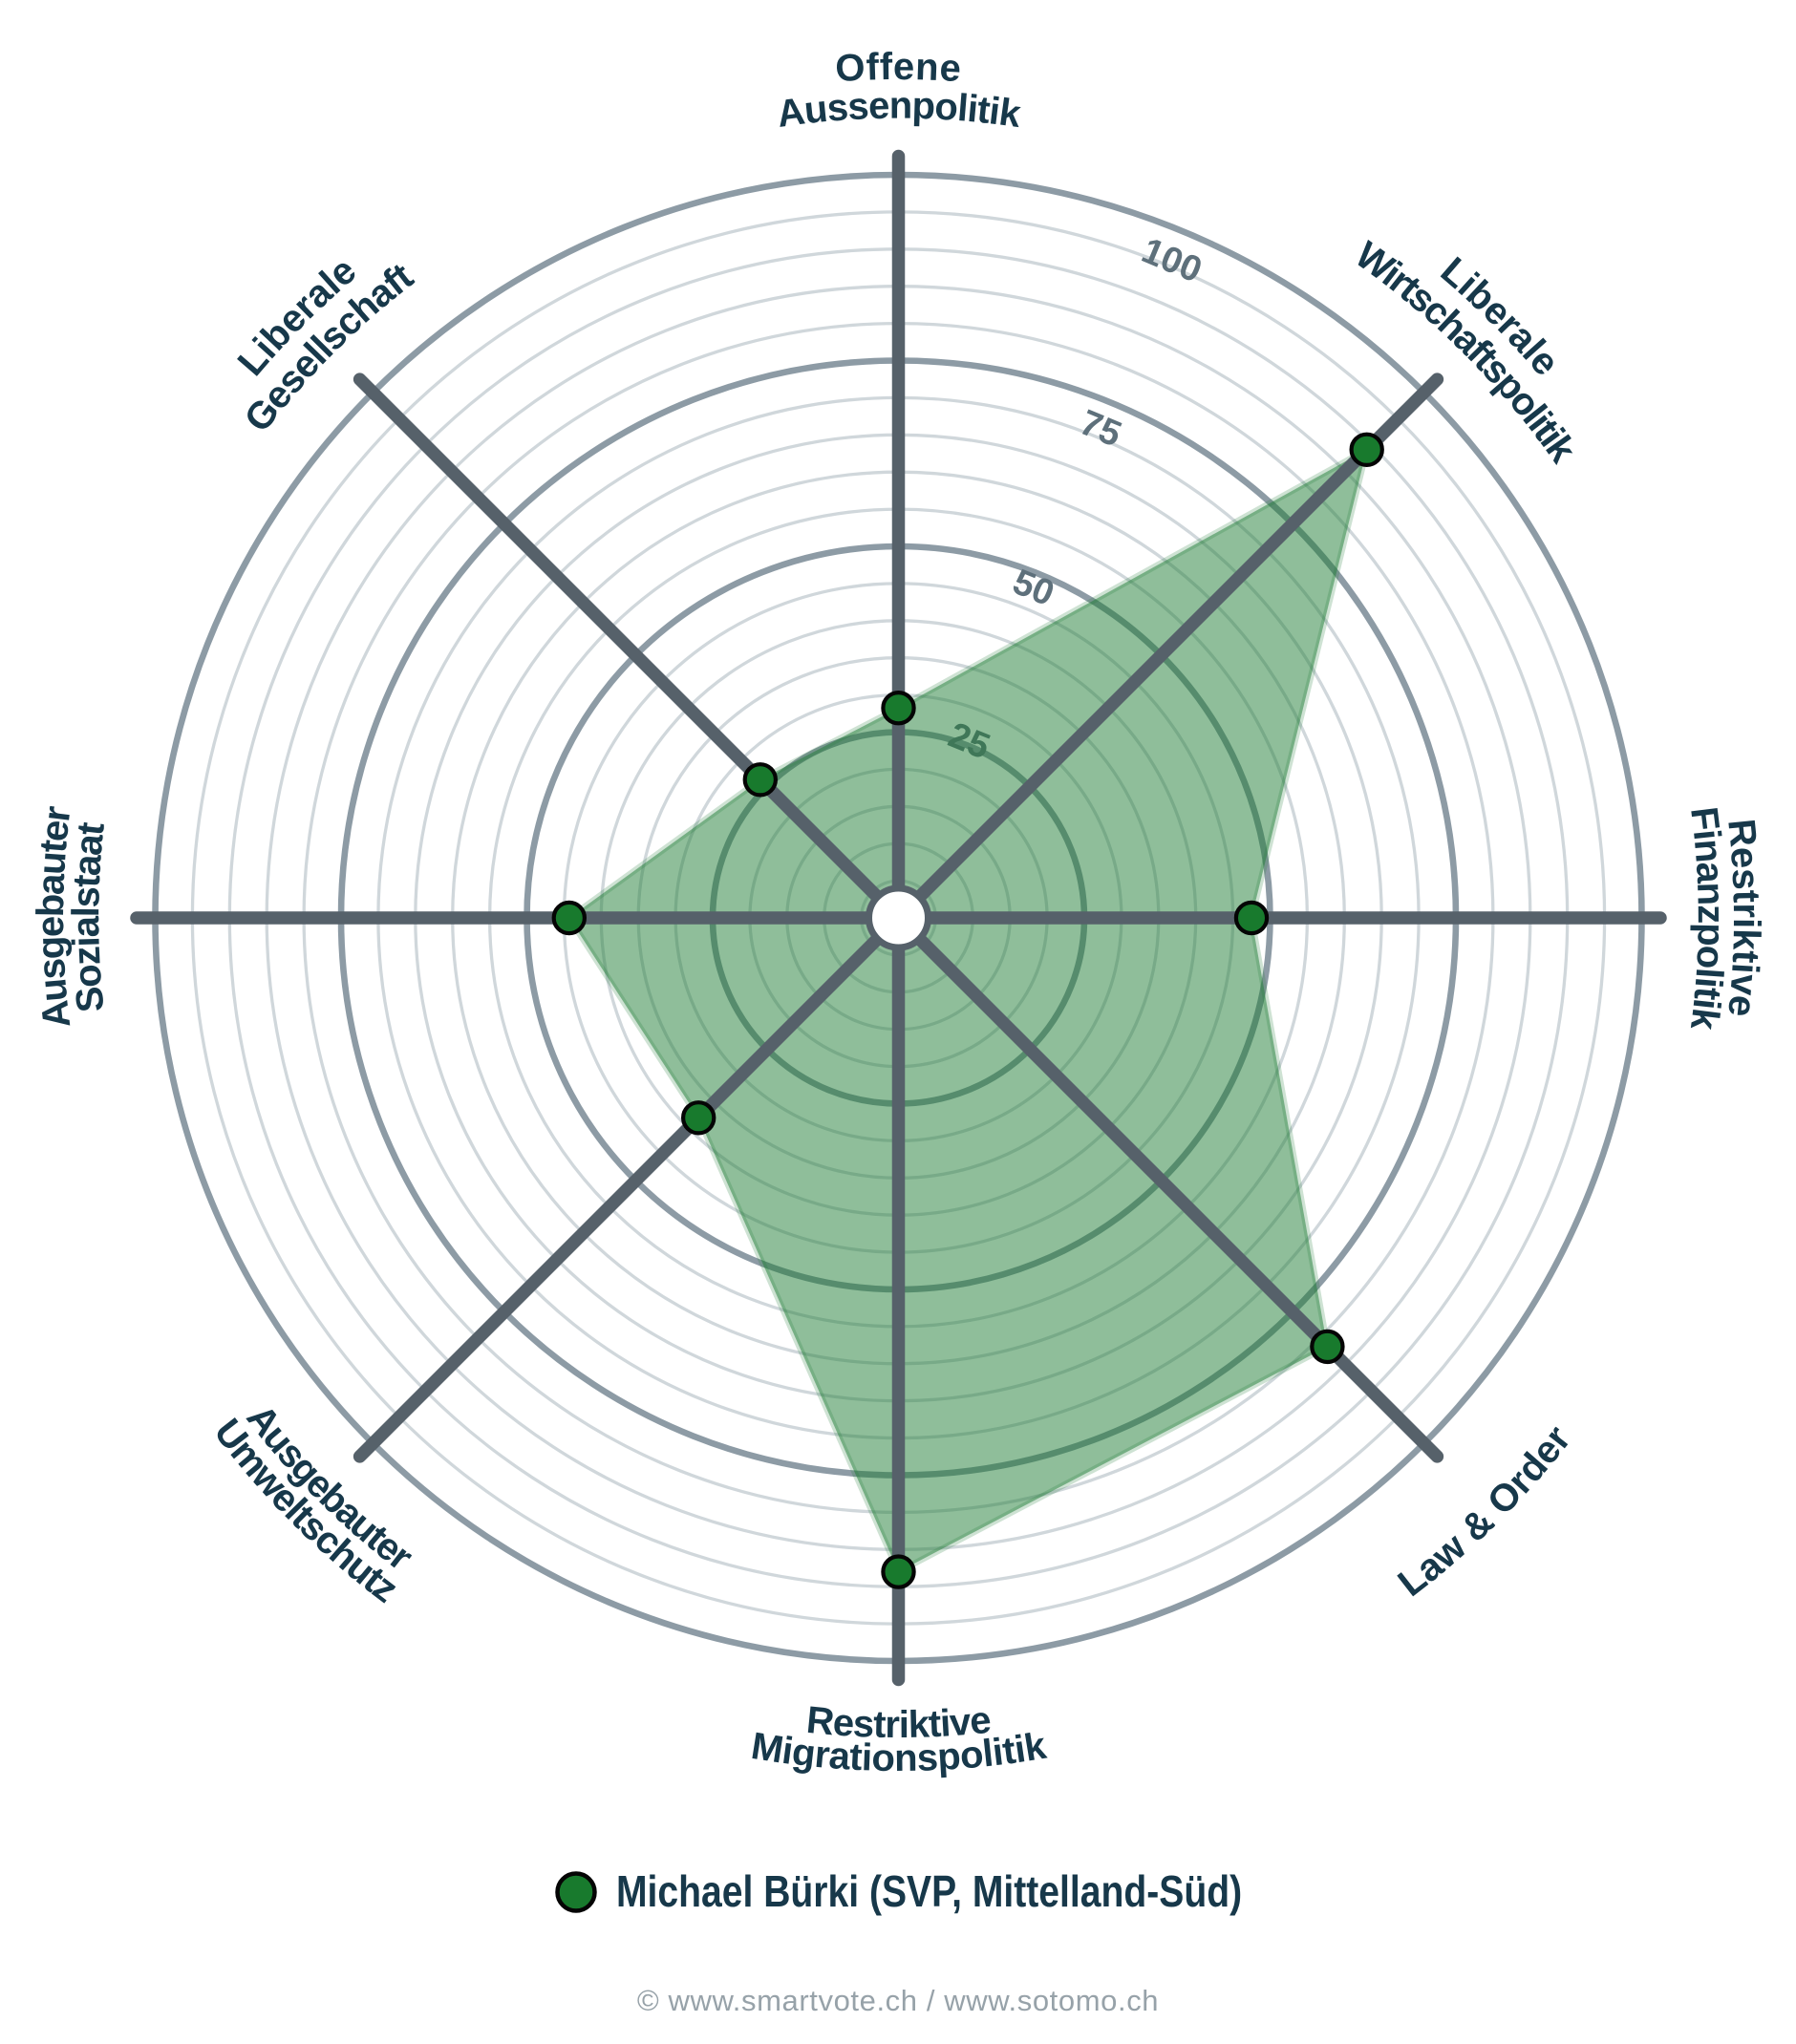 The width and height of the screenshot is (1796, 2044). What do you see at coordinates (898, 2001) in the screenshot?
I see `svg-text:© www.smartvote.ch / www.sotom: © www.smartvote.ch / www.sotomo.ch` at bounding box center [898, 2001].